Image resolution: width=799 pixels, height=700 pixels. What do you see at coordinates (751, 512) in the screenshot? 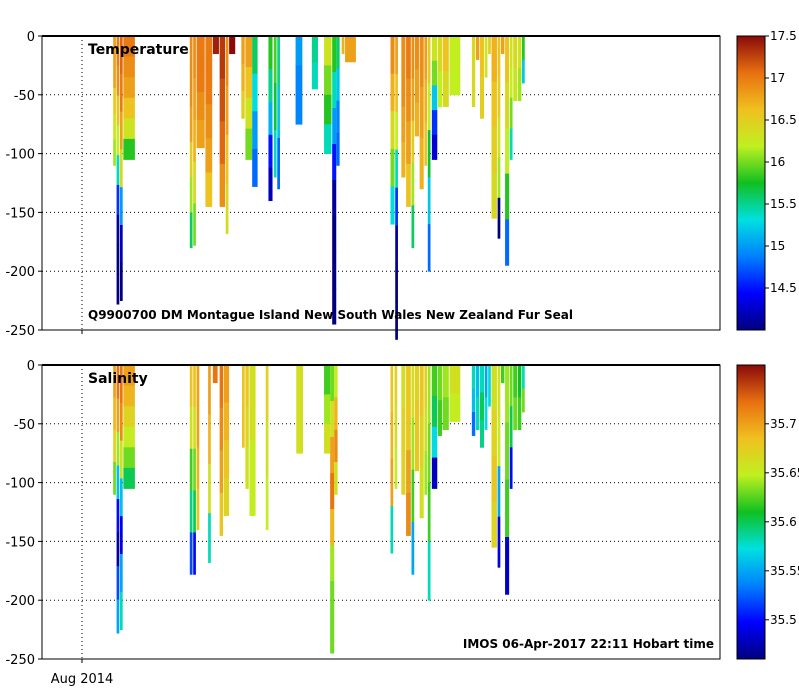
I see `salinity-colorbar` at bounding box center [751, 512].